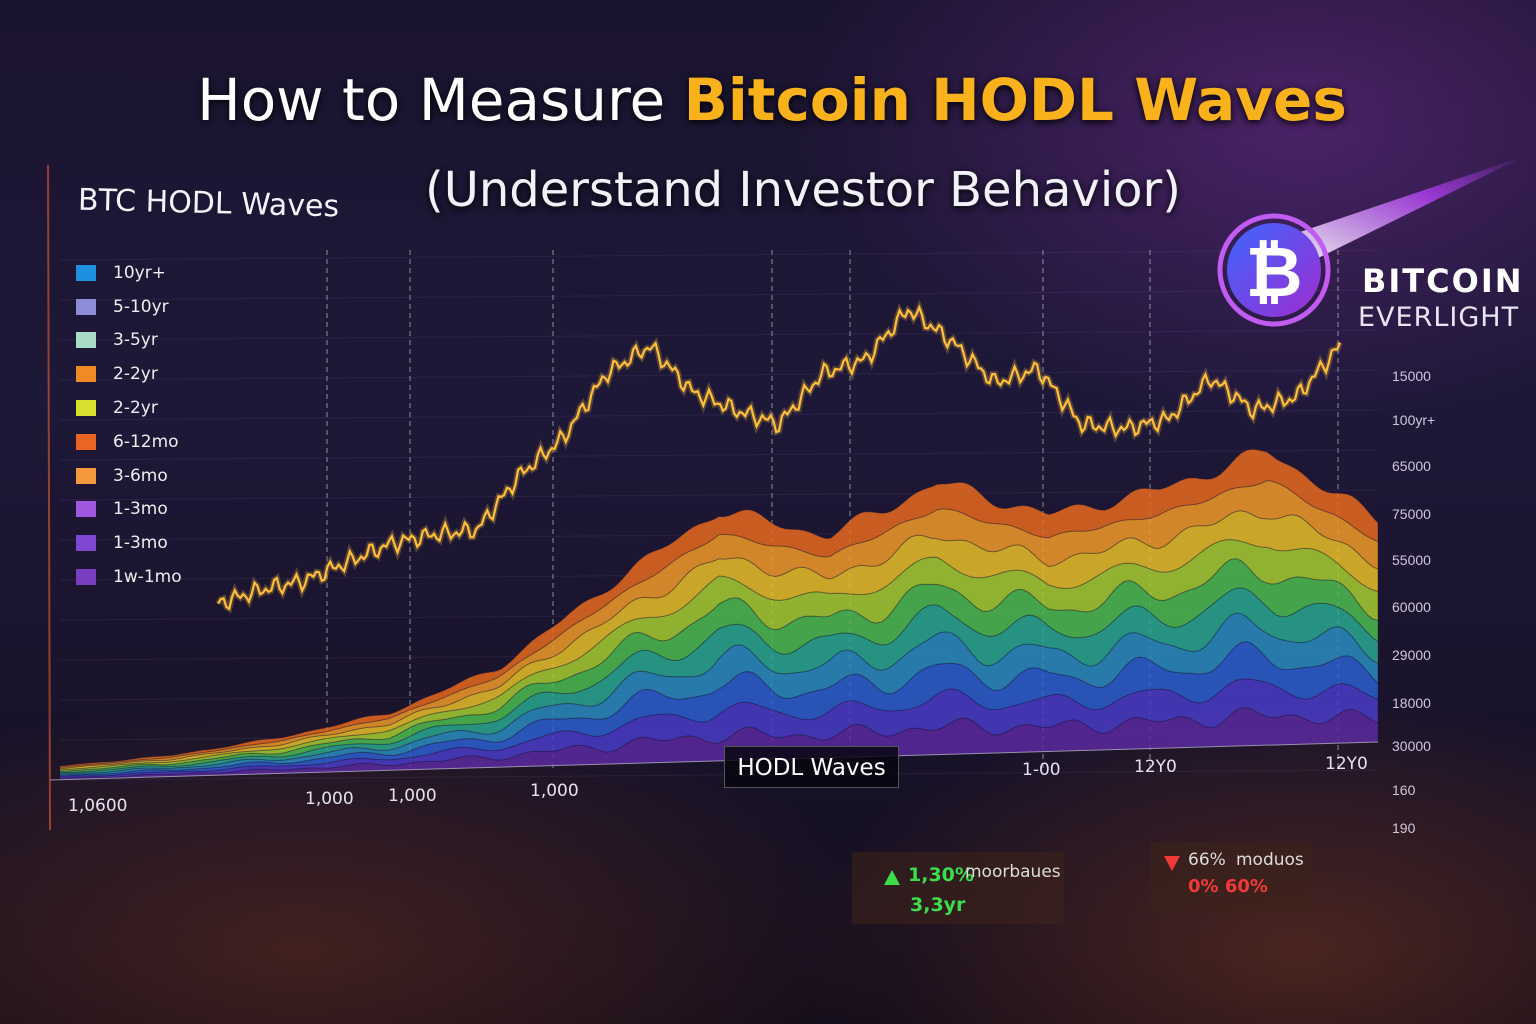 The width and height of the screenshot is (1536, 1024). I want to click on legend-item: 10yr+, so click(129, 273).